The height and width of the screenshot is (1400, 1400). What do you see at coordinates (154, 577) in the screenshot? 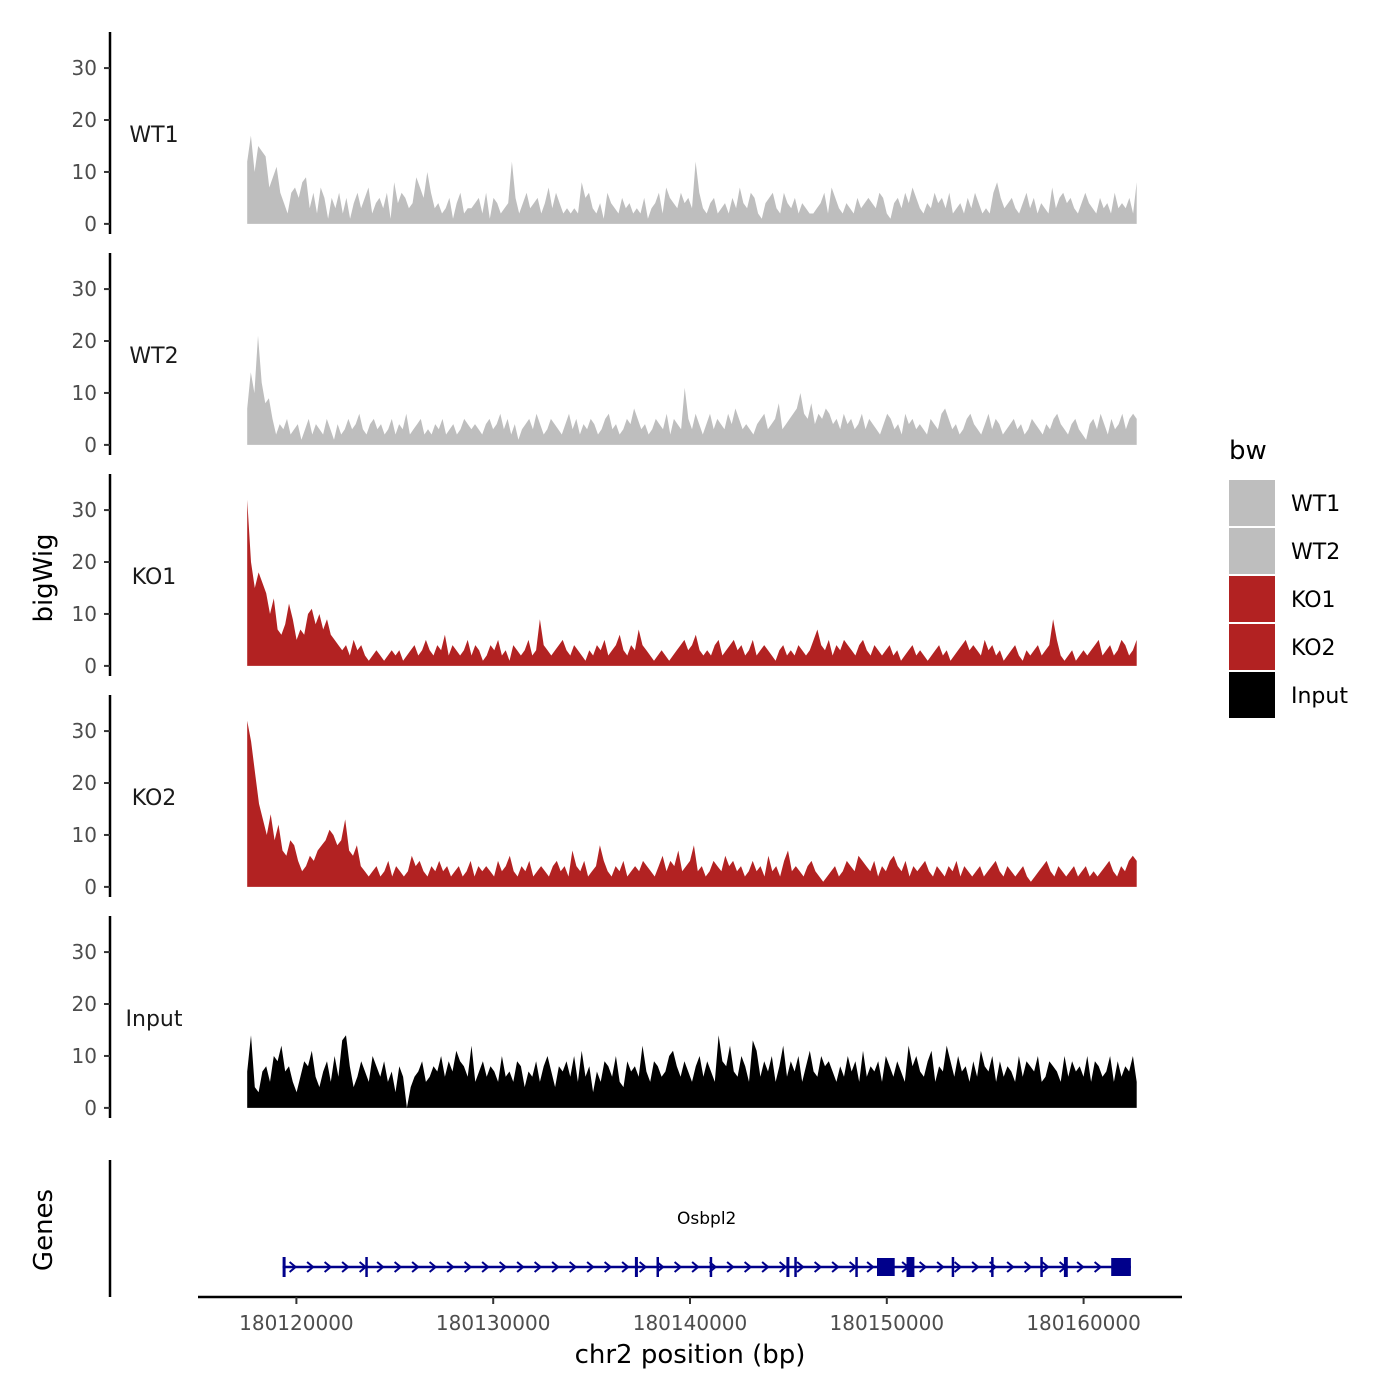
I see `track-label: KO1` at bounding box center [154, 577].